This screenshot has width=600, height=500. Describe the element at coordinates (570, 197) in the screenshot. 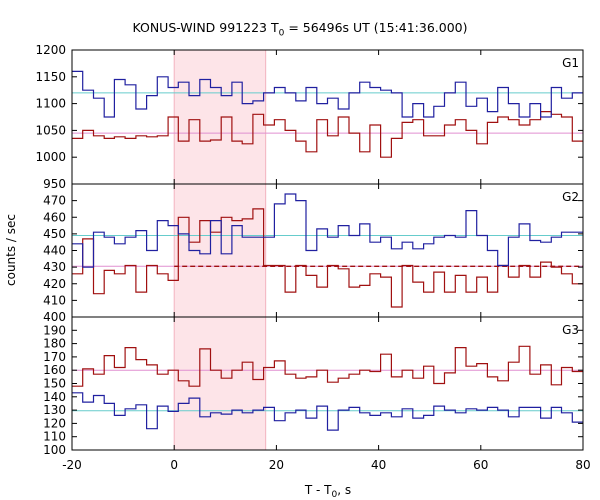

I see `panel-g2-label: G2` at that location.